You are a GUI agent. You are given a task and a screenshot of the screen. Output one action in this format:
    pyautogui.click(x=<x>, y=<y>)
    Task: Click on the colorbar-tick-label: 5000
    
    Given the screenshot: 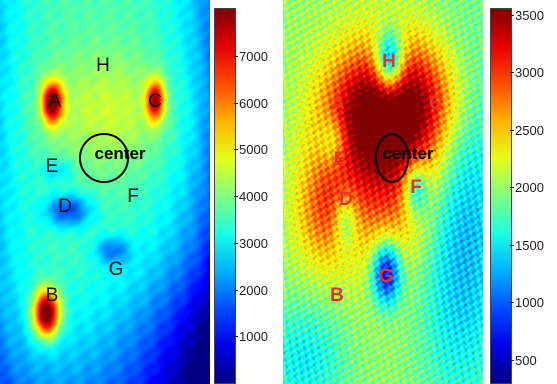 What is the action you would take?
    pyautogui.click(x=253, y=150)
    